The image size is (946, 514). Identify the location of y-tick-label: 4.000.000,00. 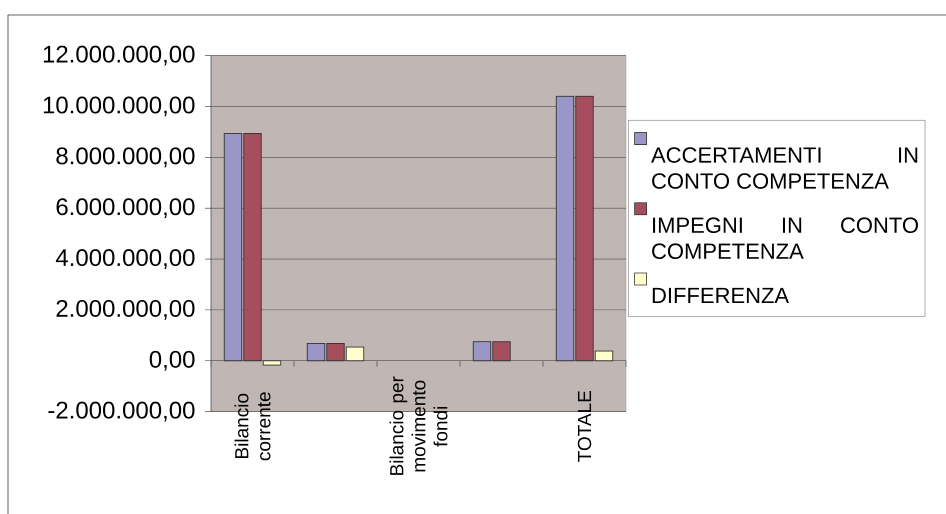
(125, 259).